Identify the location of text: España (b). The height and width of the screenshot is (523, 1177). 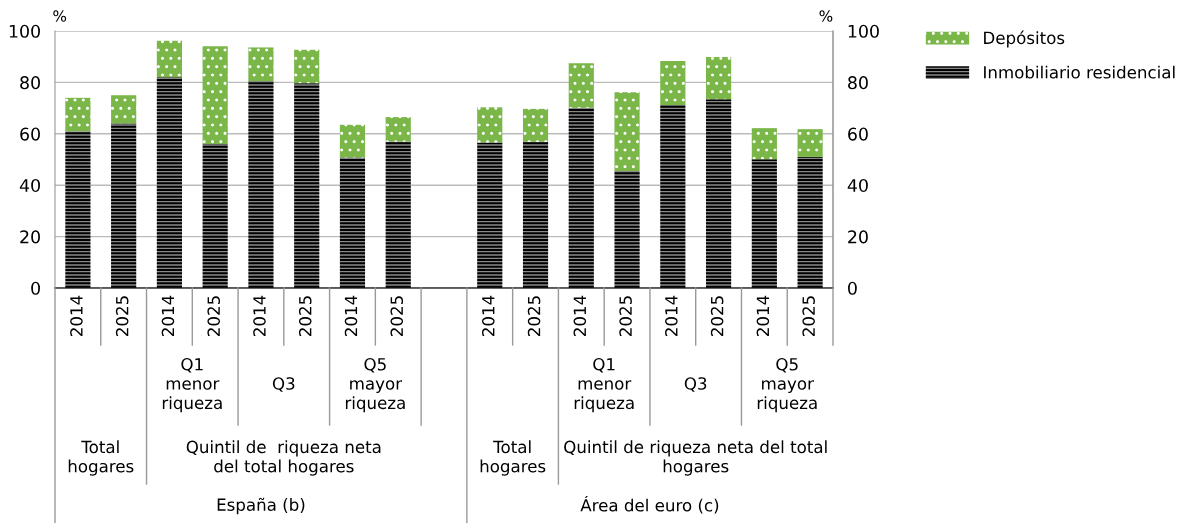
(261, 506).